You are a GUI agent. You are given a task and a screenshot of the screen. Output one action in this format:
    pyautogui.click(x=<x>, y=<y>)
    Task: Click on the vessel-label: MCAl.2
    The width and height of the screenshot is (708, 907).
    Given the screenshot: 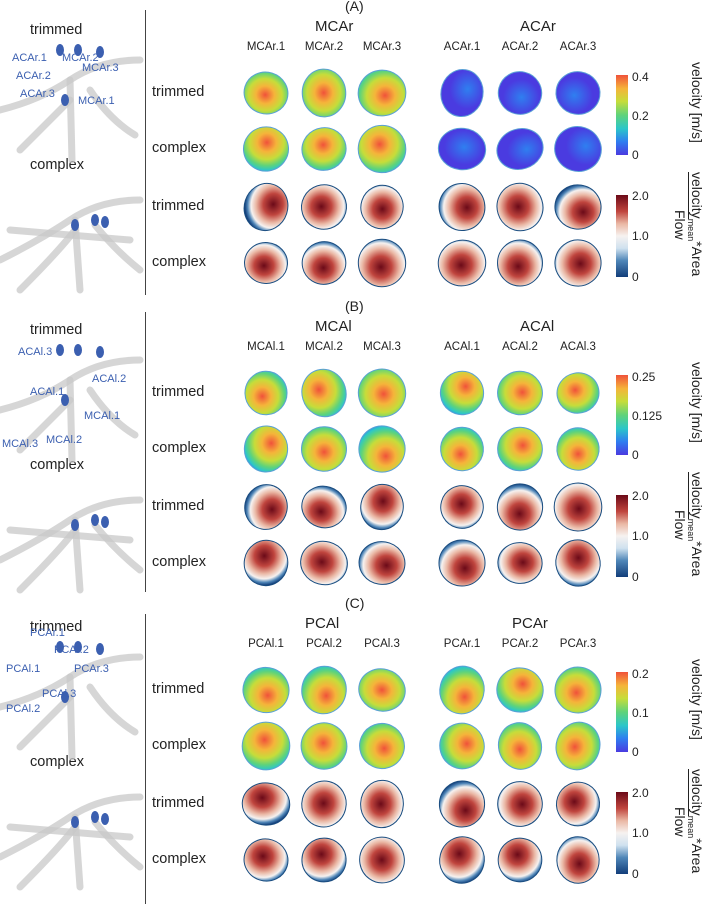 What is the action you would take?
    pyautogui.click(x=64, y=440)
    